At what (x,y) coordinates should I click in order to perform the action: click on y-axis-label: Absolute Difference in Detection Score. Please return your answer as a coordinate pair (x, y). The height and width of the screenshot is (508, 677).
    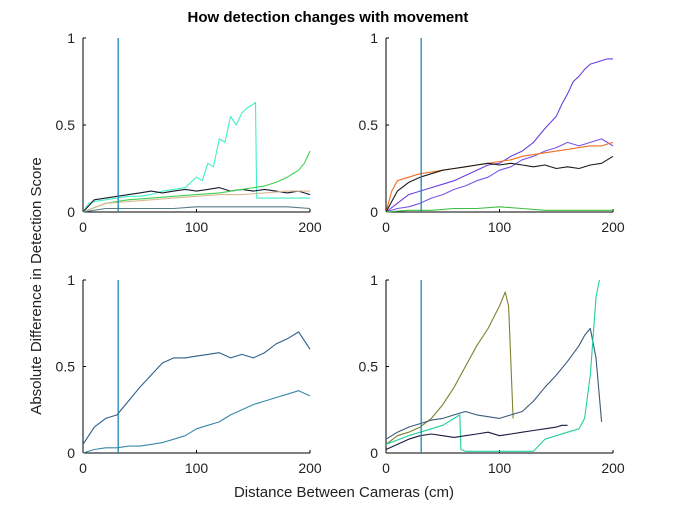
    Looking at the image, I should click on (36, 285).